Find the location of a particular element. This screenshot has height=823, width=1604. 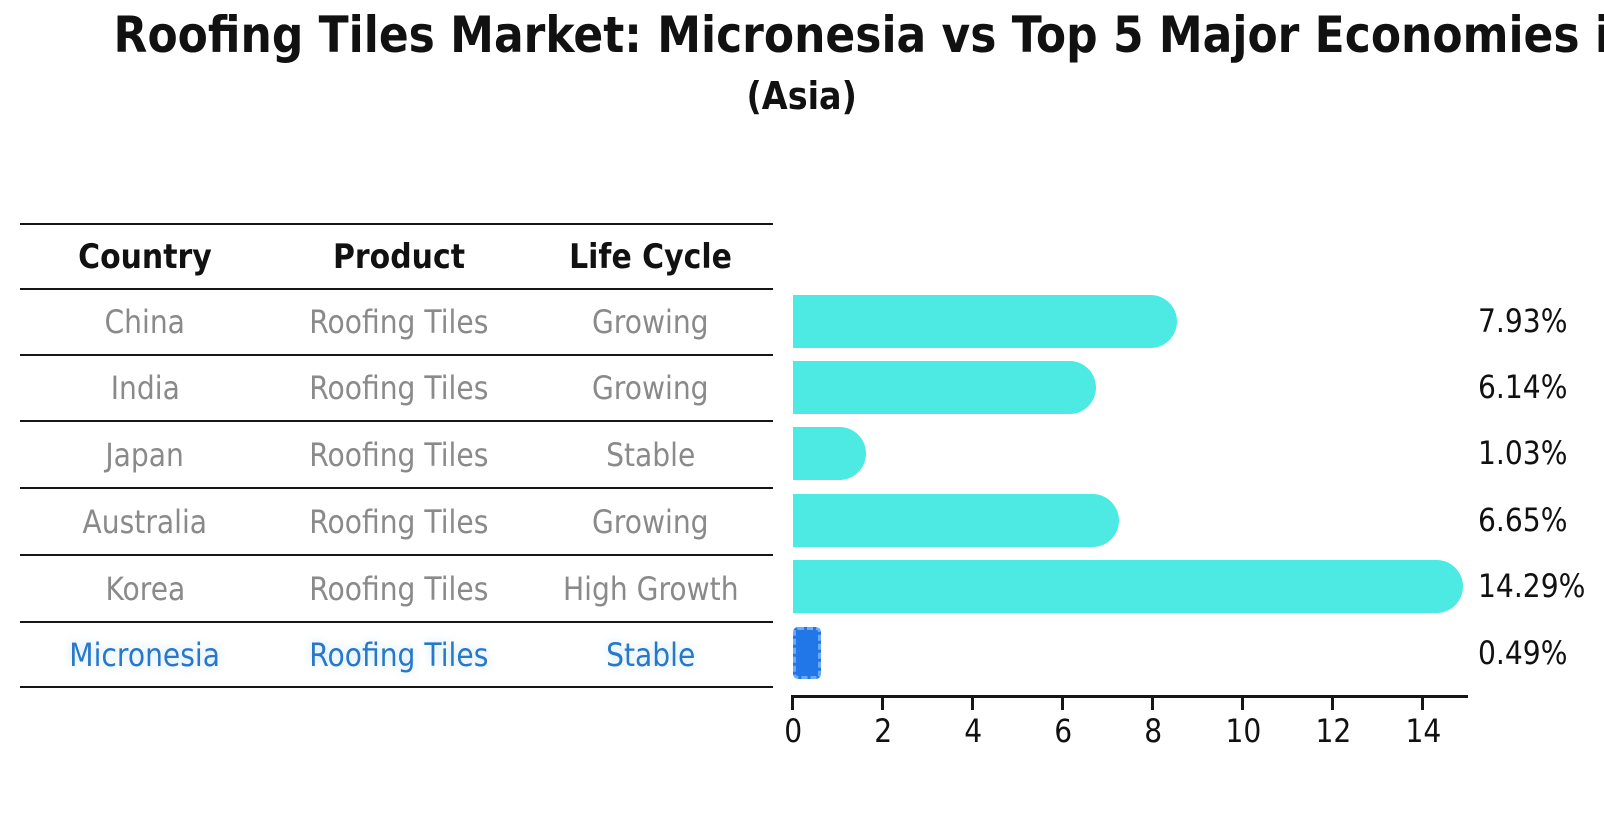

table-row-australia: Australia Roofing Tiles Growing is located at coordinates (396, 521).